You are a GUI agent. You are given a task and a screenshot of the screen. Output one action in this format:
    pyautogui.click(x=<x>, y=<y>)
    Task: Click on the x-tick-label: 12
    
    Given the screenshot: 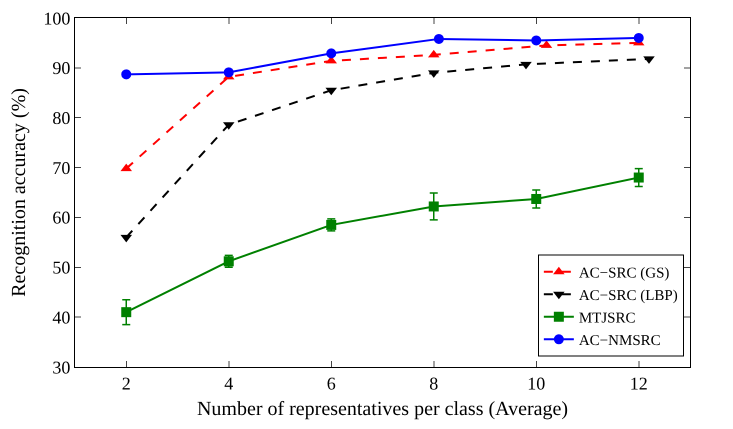 What is the action you would take?
    pyautogui.click(x=639, y=384)
    